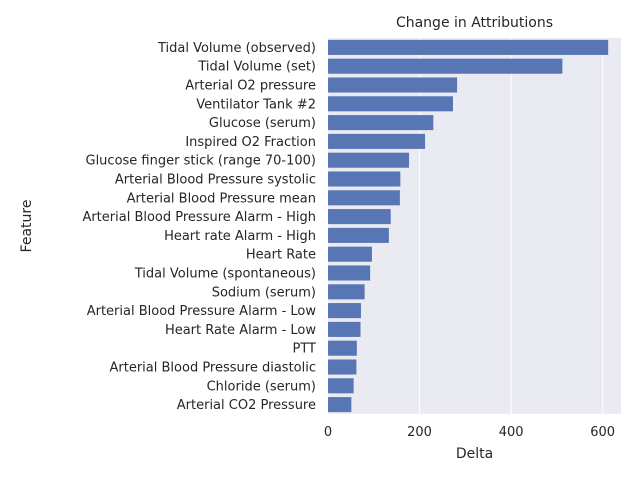  What do you see at coordinates (602, 432) in the screenshot?
I see `x-tick-label: 600` at bounding box center [602, 432].